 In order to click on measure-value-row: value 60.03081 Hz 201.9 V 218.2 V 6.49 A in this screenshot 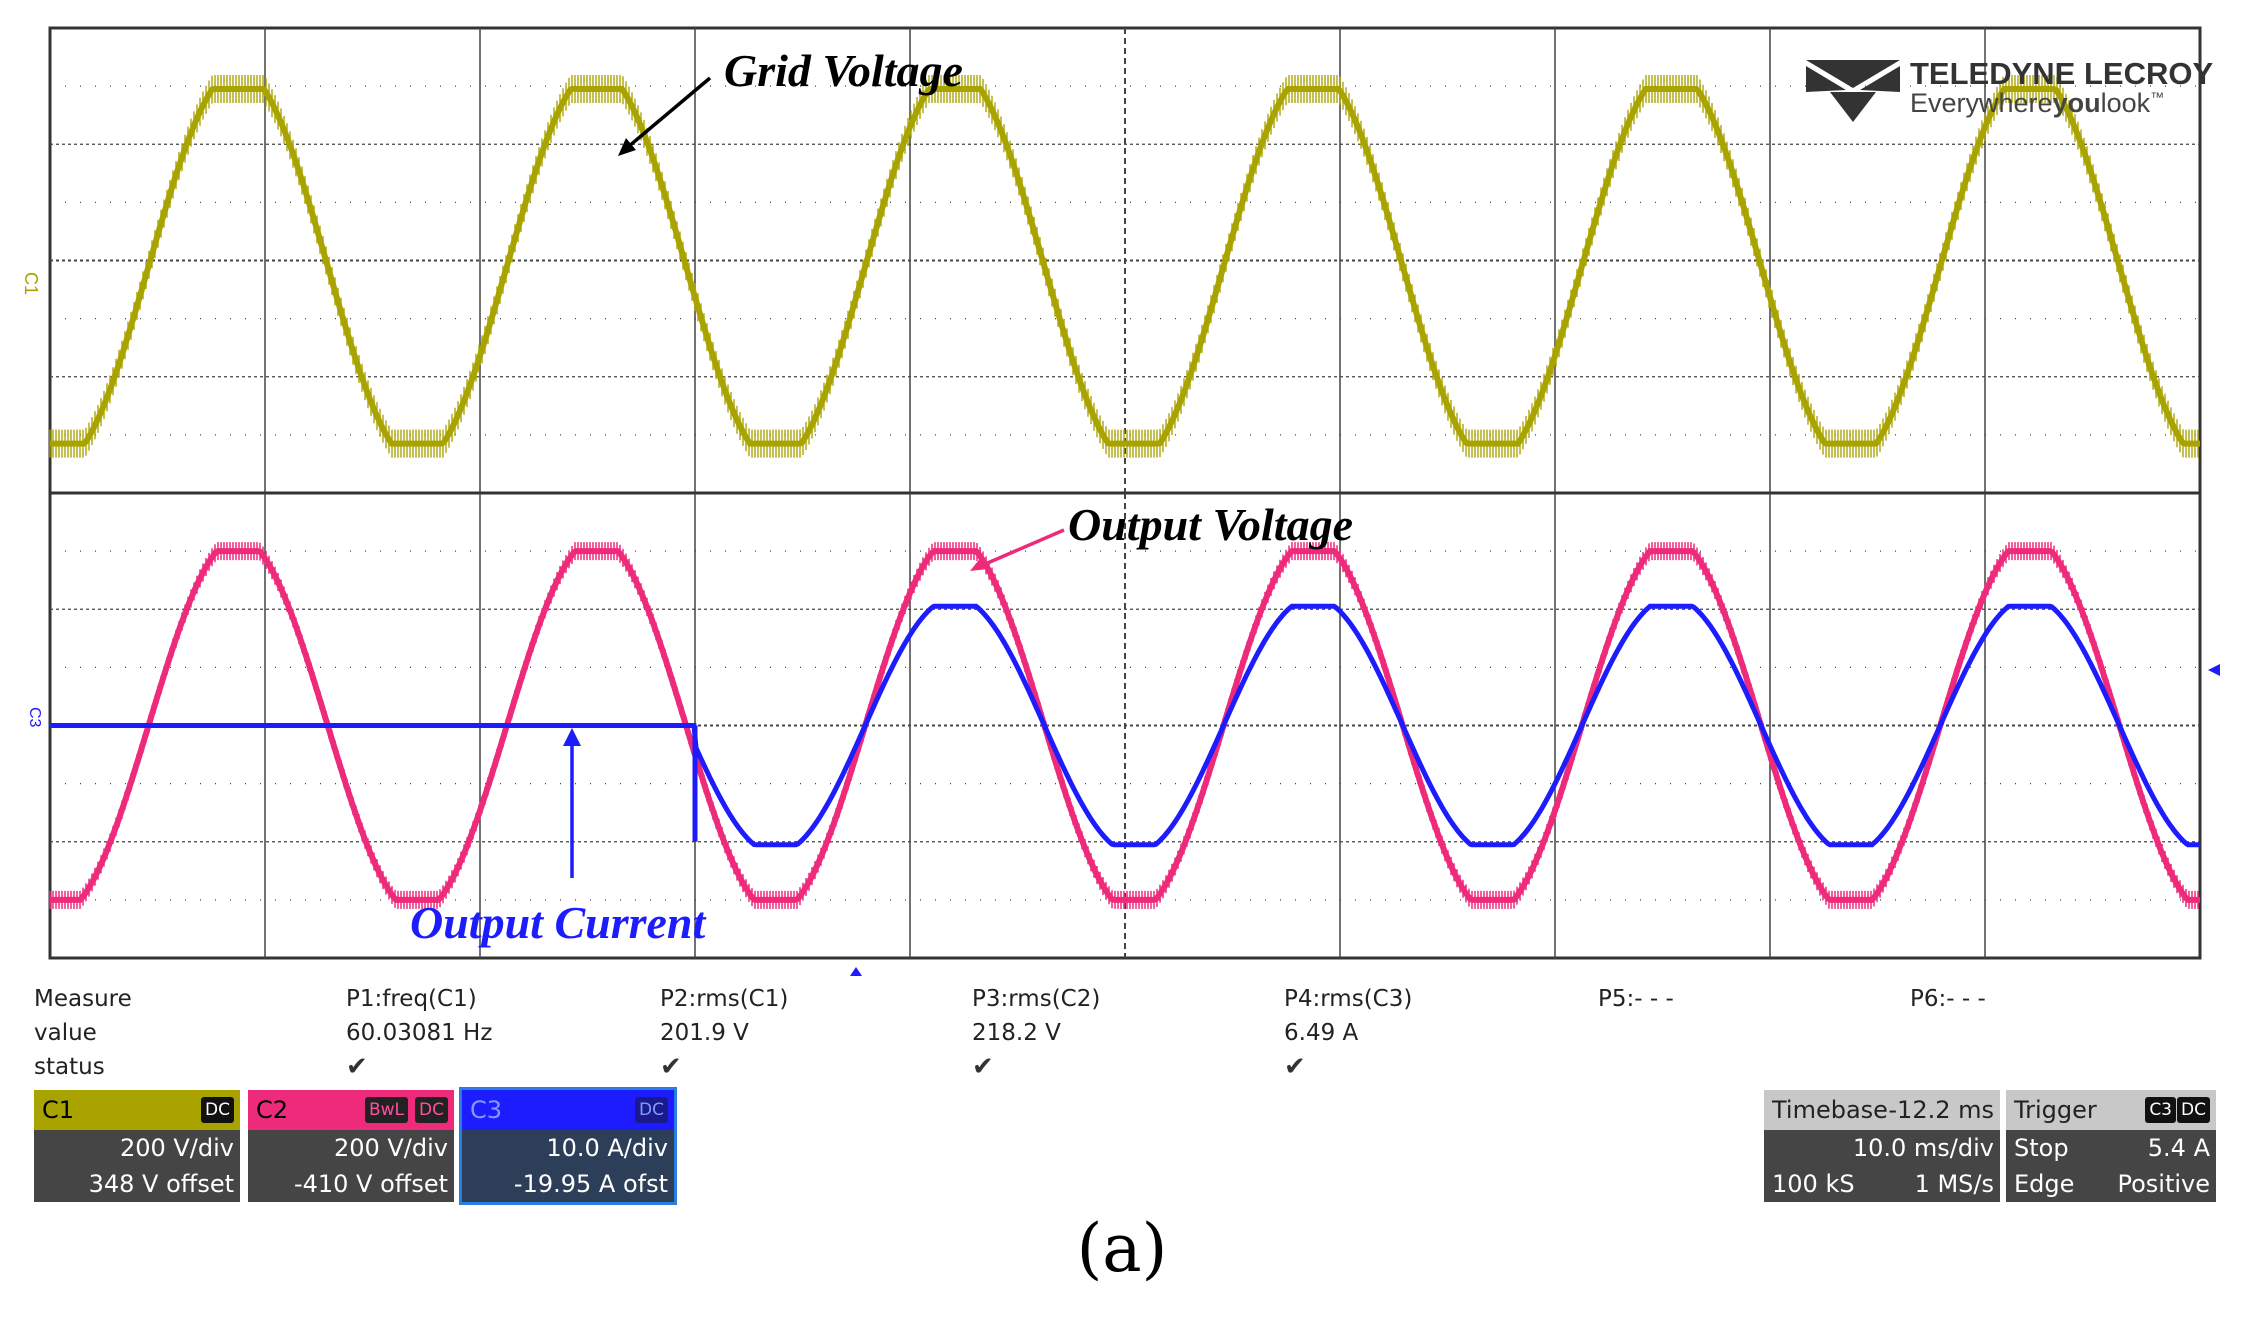, I will do `click(1124, 1033)`.